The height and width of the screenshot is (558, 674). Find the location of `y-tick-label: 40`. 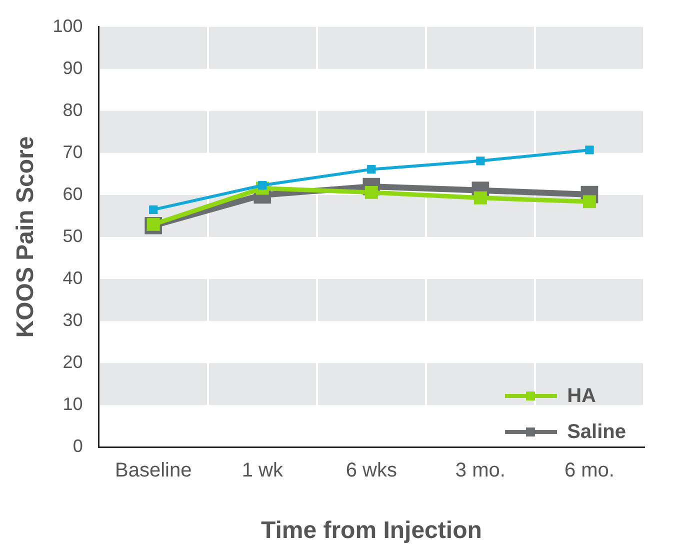

y-tick-label: 40 is located at coordinates (72, 278).